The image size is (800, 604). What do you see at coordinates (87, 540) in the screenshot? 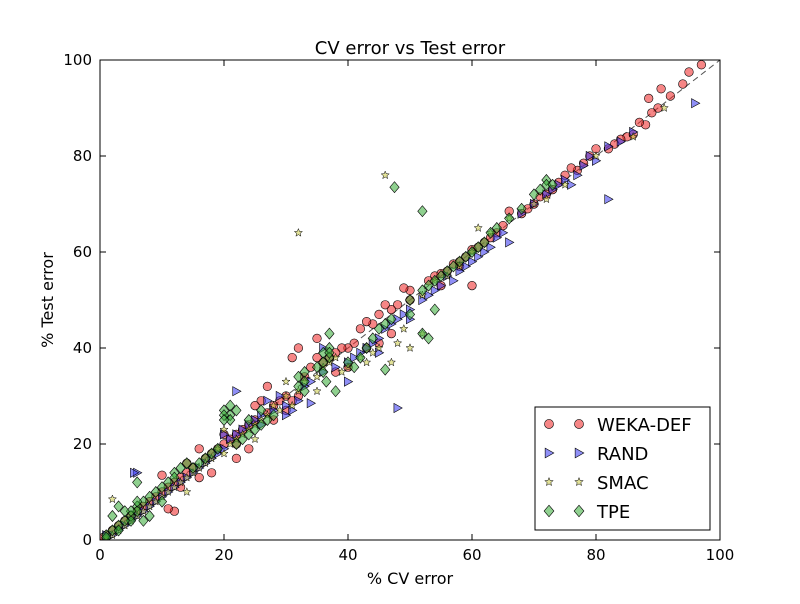
I see `y-tick-label: 0` at bounding box center [87, 540].